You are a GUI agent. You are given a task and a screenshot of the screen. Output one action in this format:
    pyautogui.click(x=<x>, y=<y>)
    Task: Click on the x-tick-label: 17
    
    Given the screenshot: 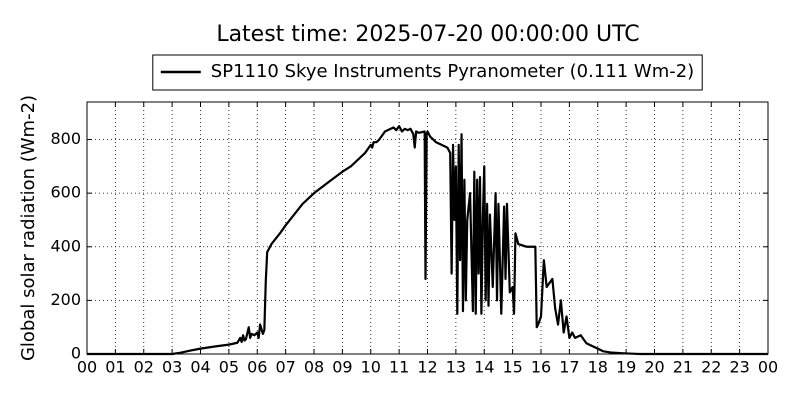 What is the action you would take?
    pyautogui.click(x=569, y=367)
    